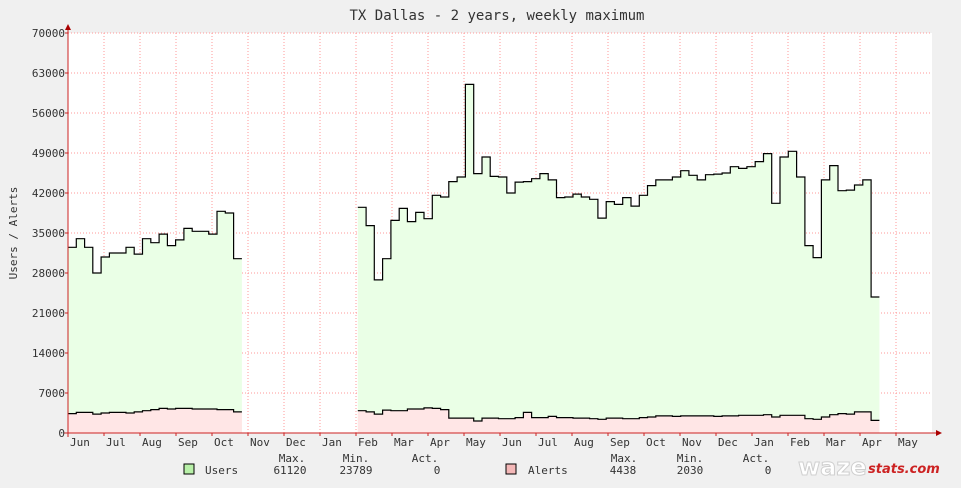 This screenshot has height=488, width=961. What do you see at coordinates (548, 470) in the screenshot?
I see `legend-label-alerts: Alerts` at bounding box center [548, 470].